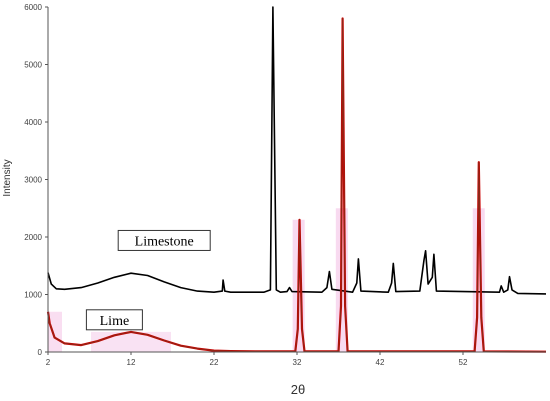  What do you see at coordinates (33, 7) in the screenshot?
I see `y-tick-label: 6000` at bounding box center [33, 7].